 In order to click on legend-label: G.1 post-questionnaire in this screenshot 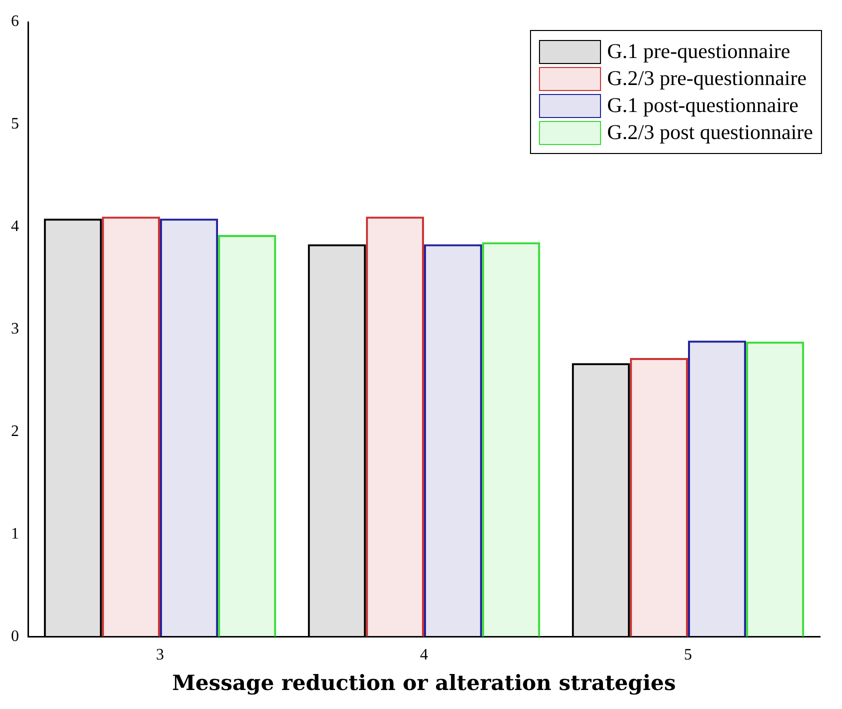, I will do `click(702, 105)`.